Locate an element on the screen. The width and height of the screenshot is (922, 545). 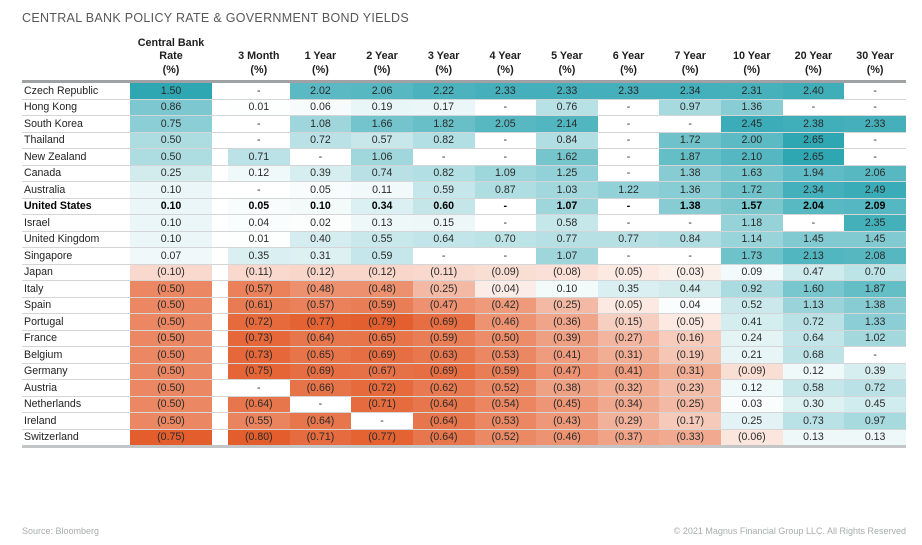
value-cell: (0.63) is located at coordinates (443, 355).